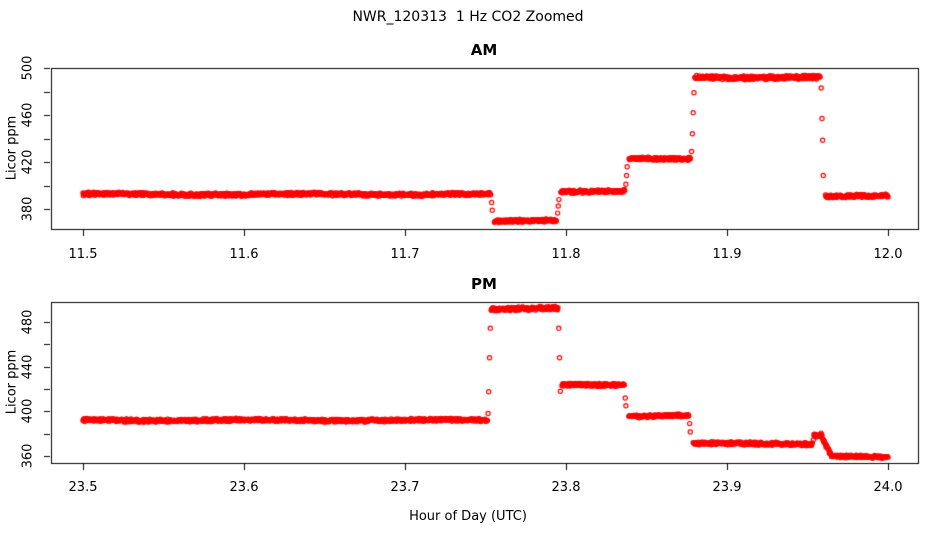 The width and height of the screenshot is (936, 540). Describe the element at coordinates (83, 487) in the screenshot. I see `x-tick-label: 23.5` at that location.